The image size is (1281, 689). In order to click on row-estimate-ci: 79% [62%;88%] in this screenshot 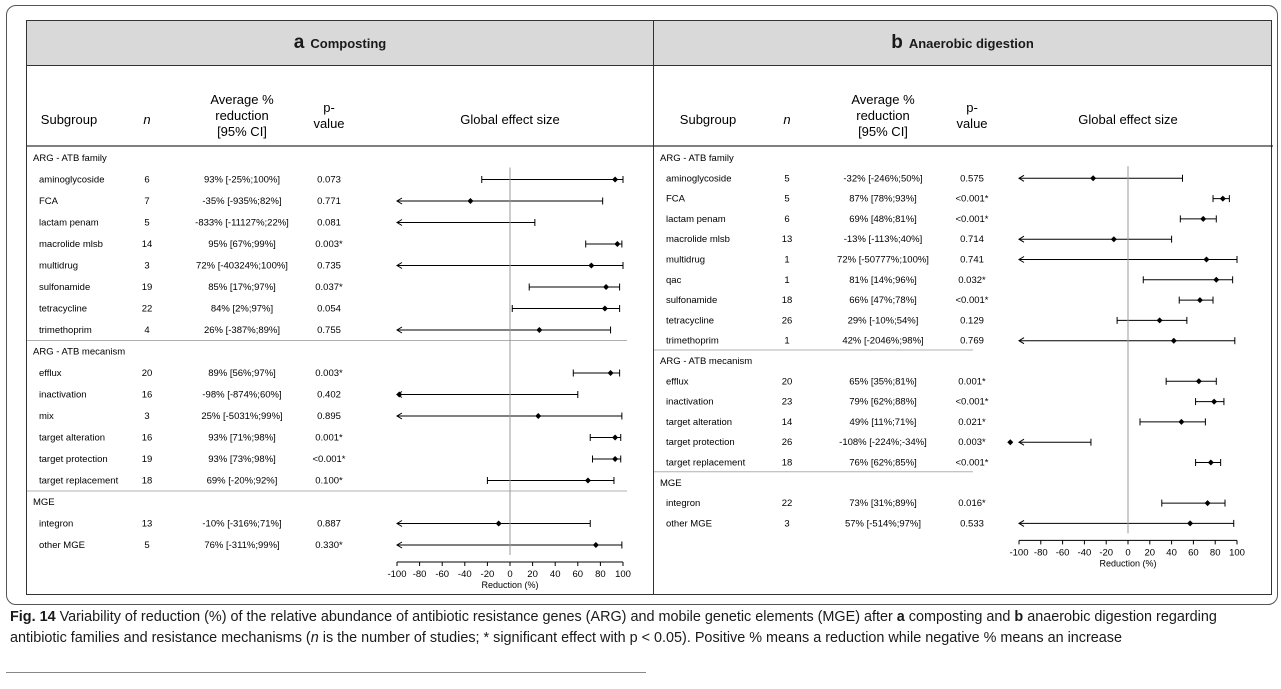, I will do `click(883, 402)`.